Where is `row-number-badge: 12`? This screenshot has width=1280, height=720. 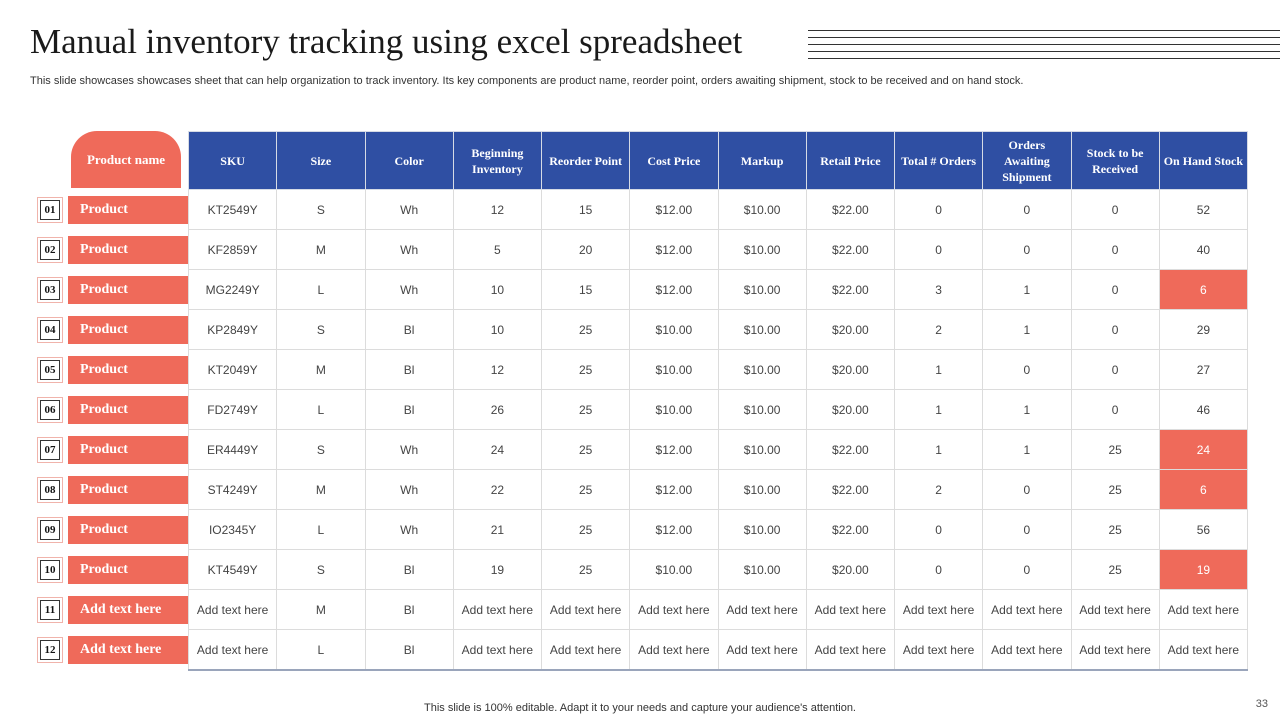 row-number-badge: 12 is located at coordinates (50, 649).